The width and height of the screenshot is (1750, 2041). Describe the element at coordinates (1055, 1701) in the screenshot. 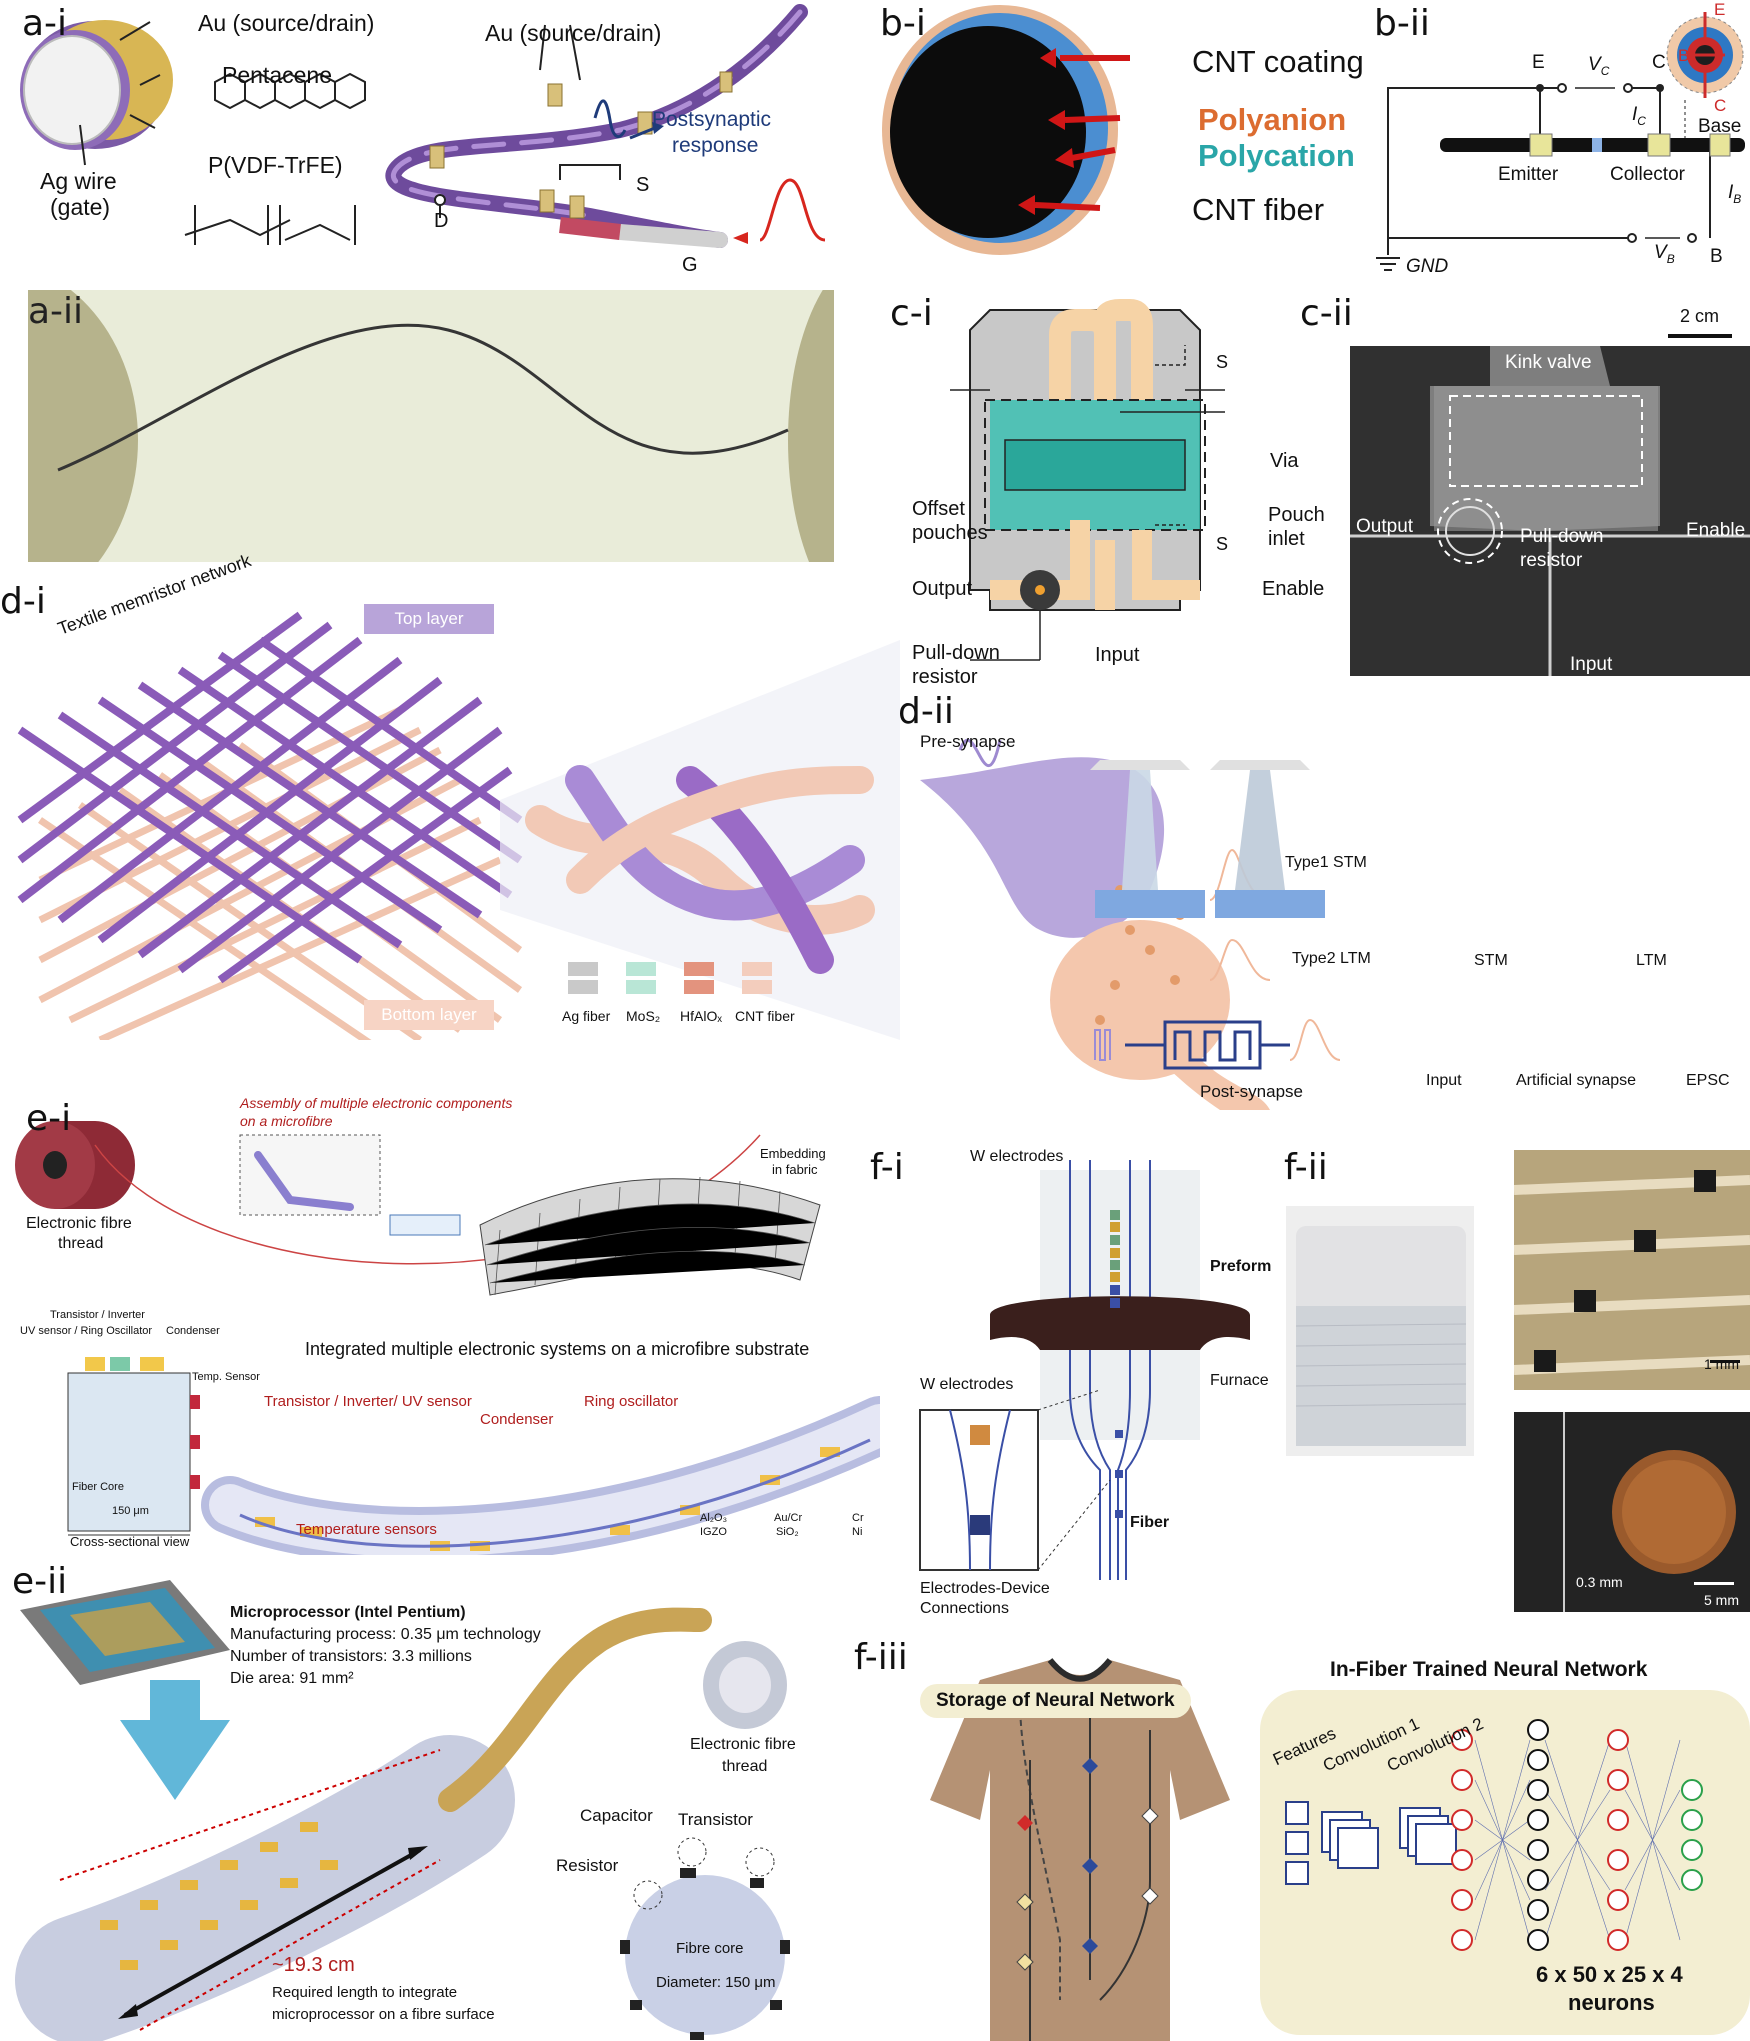

I see `storage-badge: Storage of Neural Network` at that location.